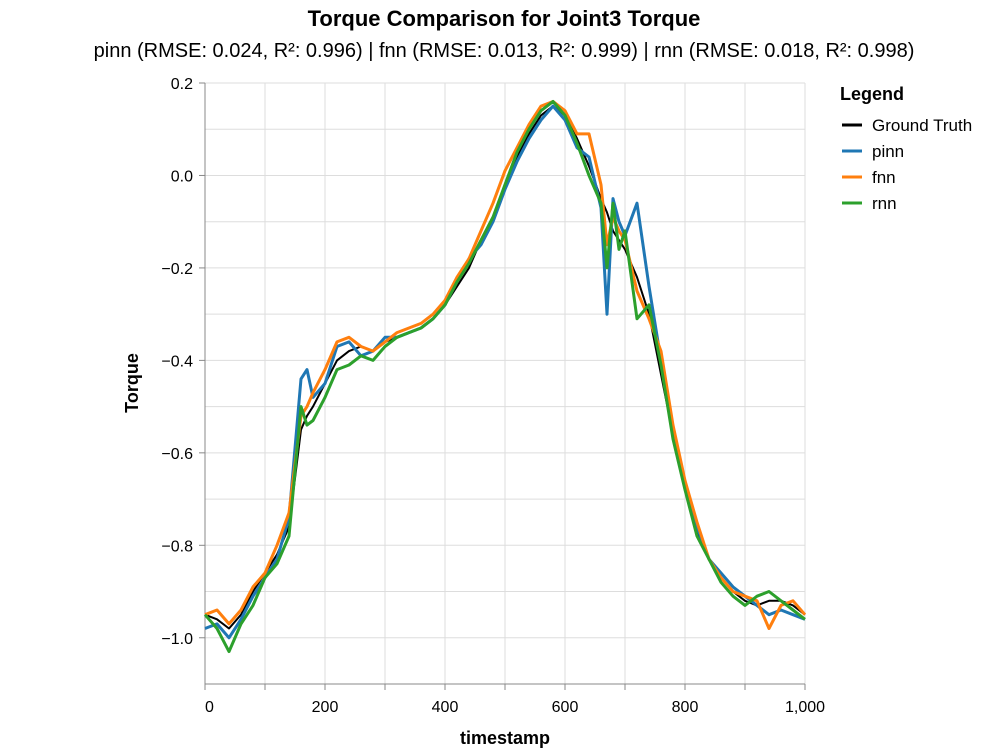 The height and width of the screenshot is (756, 1008). Describe the element at coordinates (922, 125) in the screenshot. I see `legend-label-ground-truth: Ground Truth` at that location.